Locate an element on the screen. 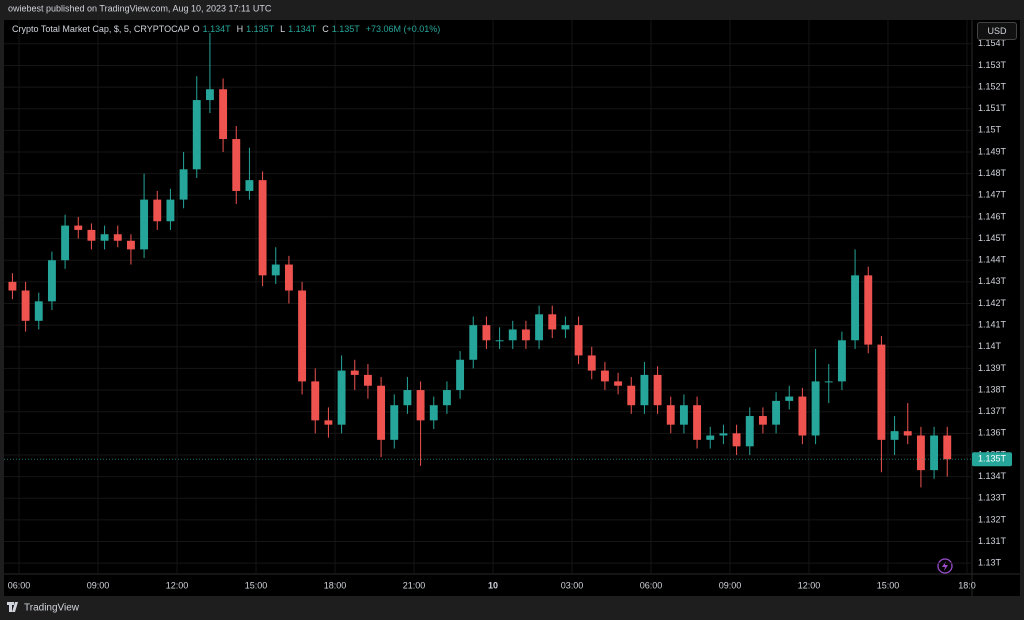  flash-circle is located at coordinates (945, 566).